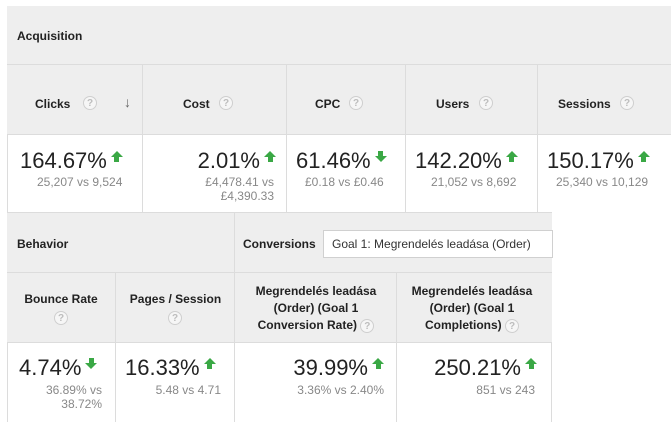 This screenshot has height=428, width=671. What do you see at coordinates (74, 99) in the screenshot?
I see `column-header-clicks: Clicks ? ↓` at bounding box center [74, 99].